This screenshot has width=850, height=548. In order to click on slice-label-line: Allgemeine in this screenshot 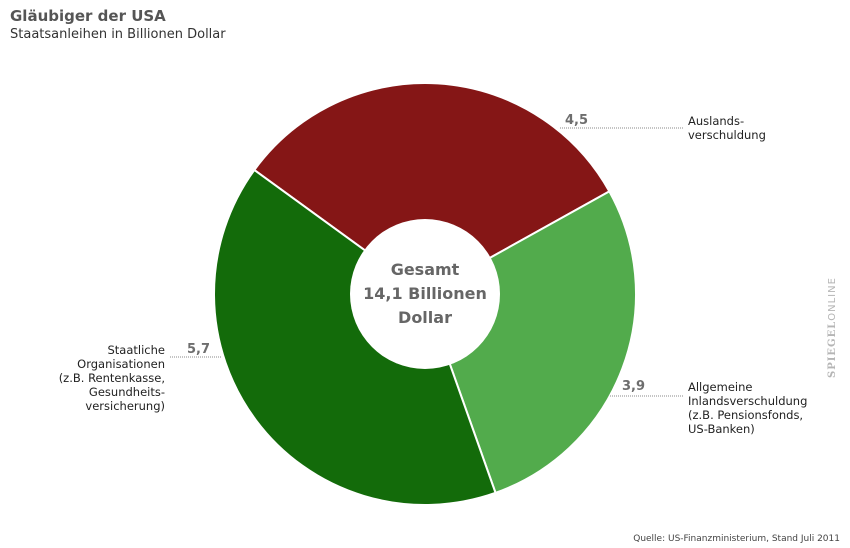, I will do `click(720, 387)`.